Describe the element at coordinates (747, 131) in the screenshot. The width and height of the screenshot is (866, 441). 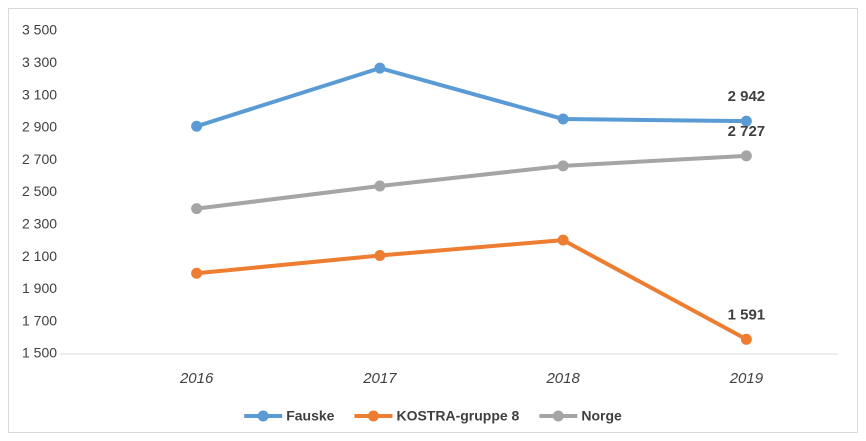
I see `data-label: 2 727` at that location.